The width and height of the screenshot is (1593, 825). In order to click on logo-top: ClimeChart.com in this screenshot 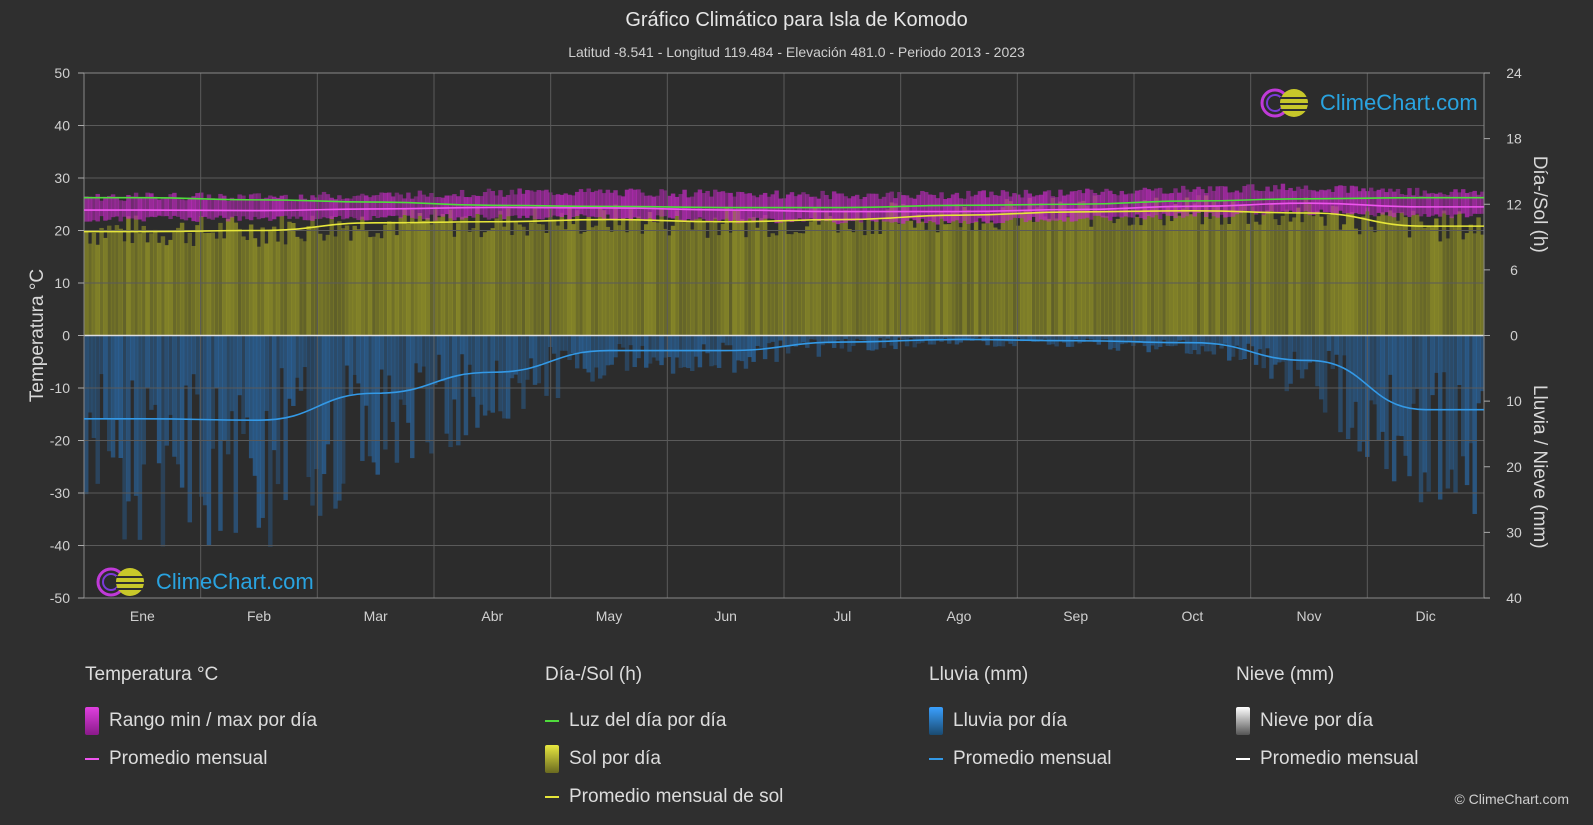, I will do `click(1368, 103)`.